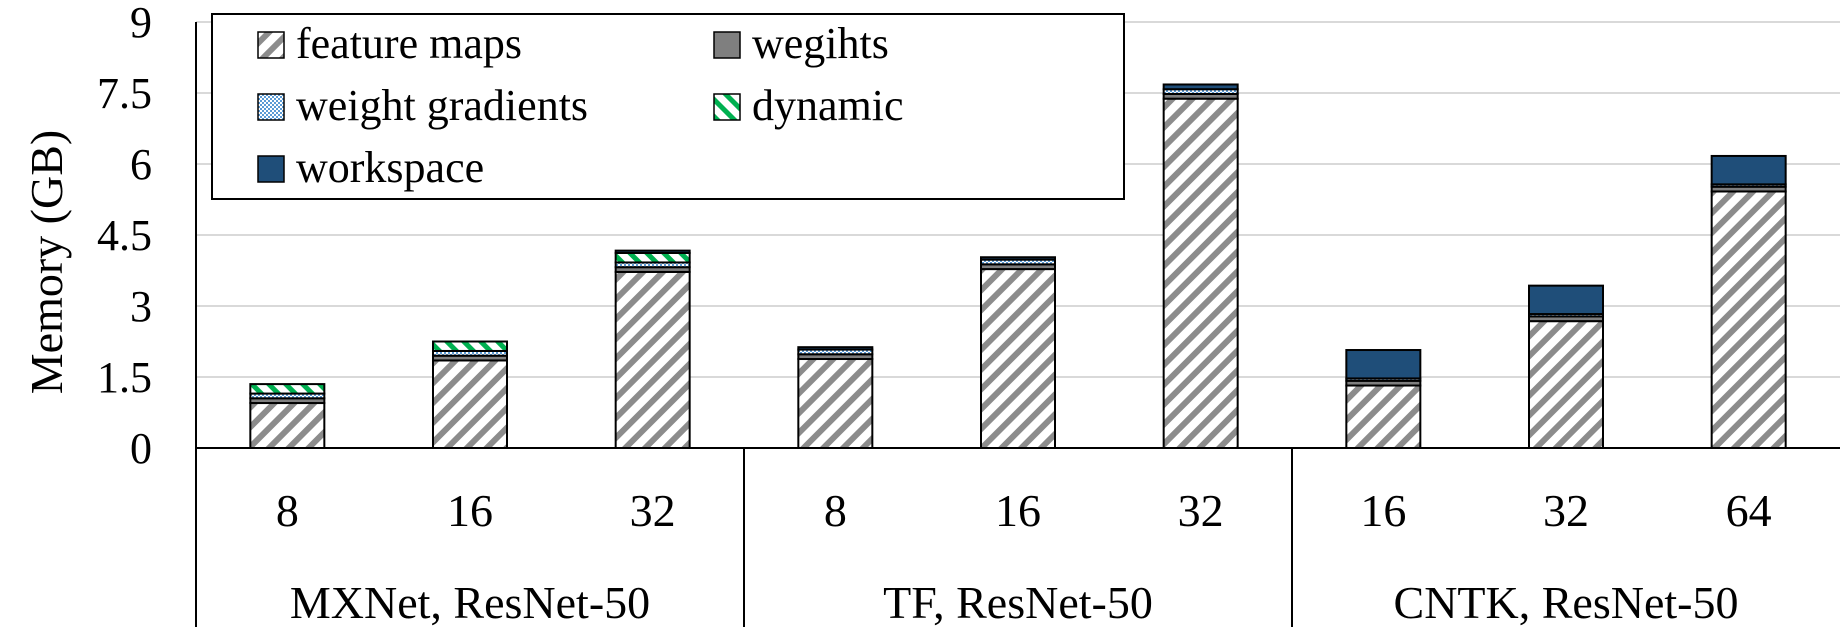 Image resolution: width=1840 pixels, height=627 pixels. Describe the element at coordinates (271, 107) in the screenshot. I see `legend-swatch-weight-gradients` at that location.